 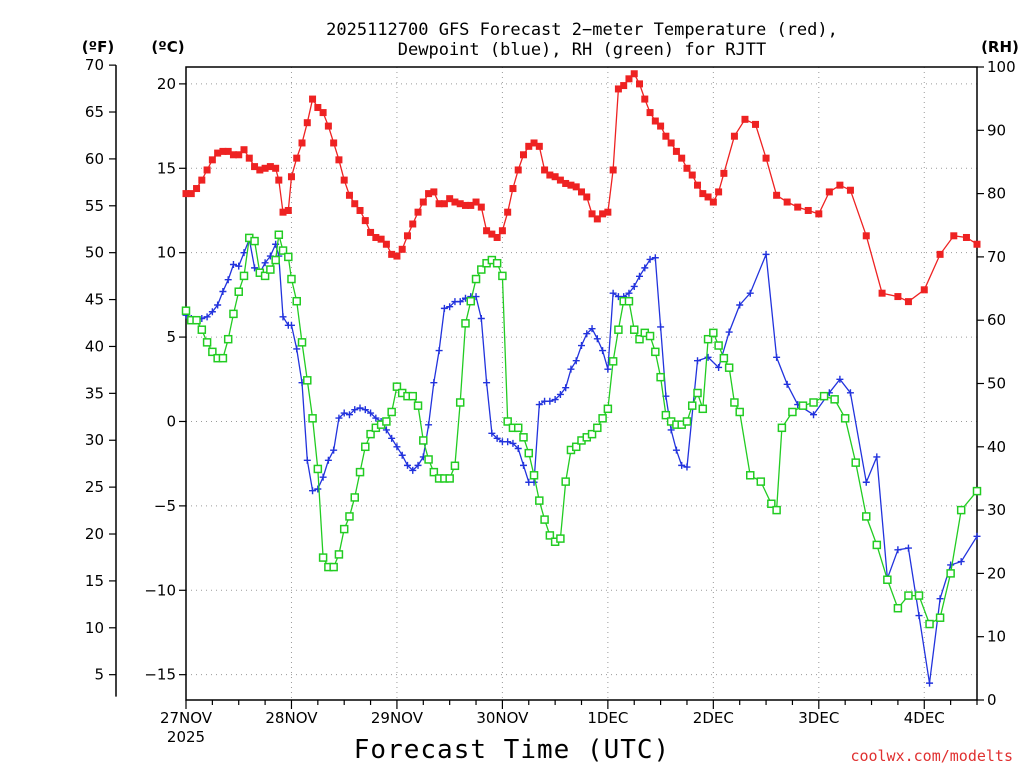 What do you see at coordinates (160, 590) in the screenshot?
I see `celsius-tick-label: −10` at bounding box center [160, 590].